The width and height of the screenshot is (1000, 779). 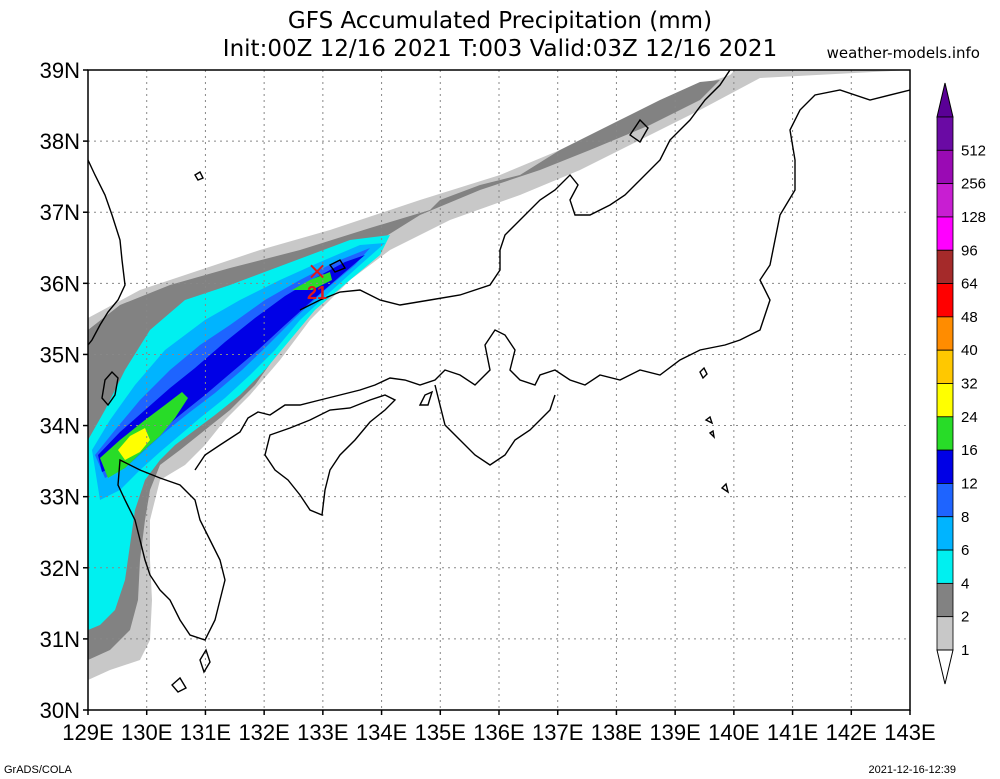 I want to click on lon-label: 139E, so click(x=674, y=732).